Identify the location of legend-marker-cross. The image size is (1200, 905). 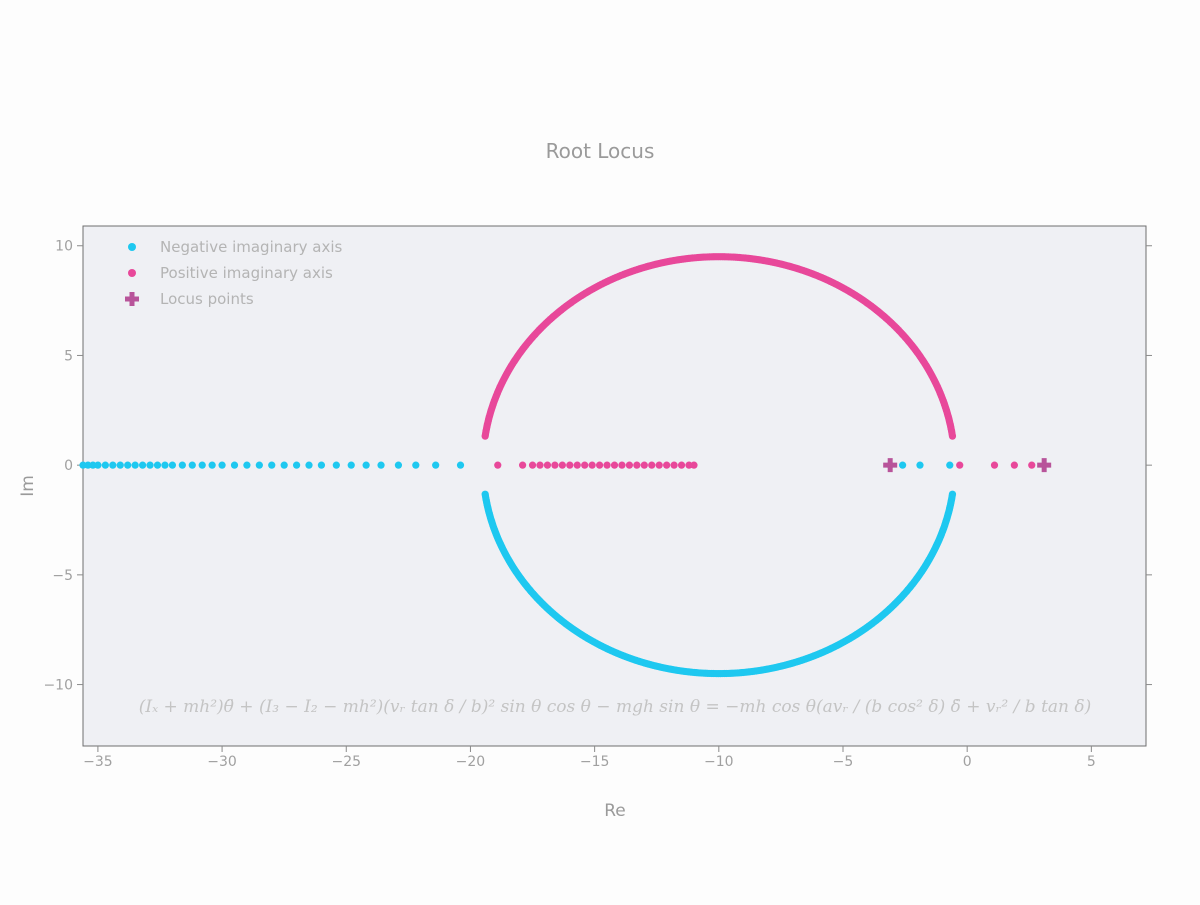
(132, 299).